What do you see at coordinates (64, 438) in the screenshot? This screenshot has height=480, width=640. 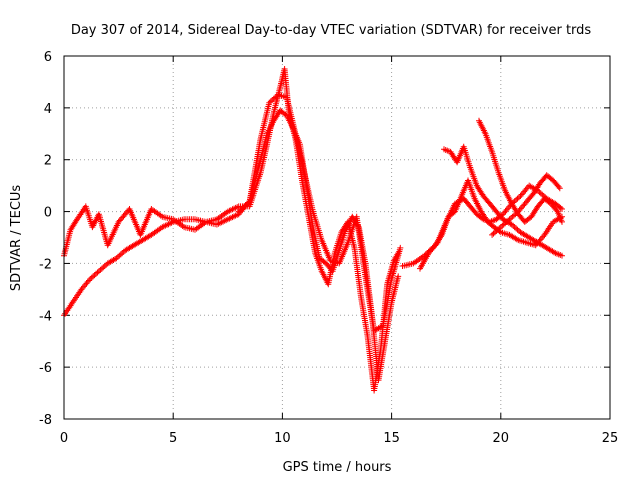 I see `x-tick-label: 0` at bounding box center [64, 438].